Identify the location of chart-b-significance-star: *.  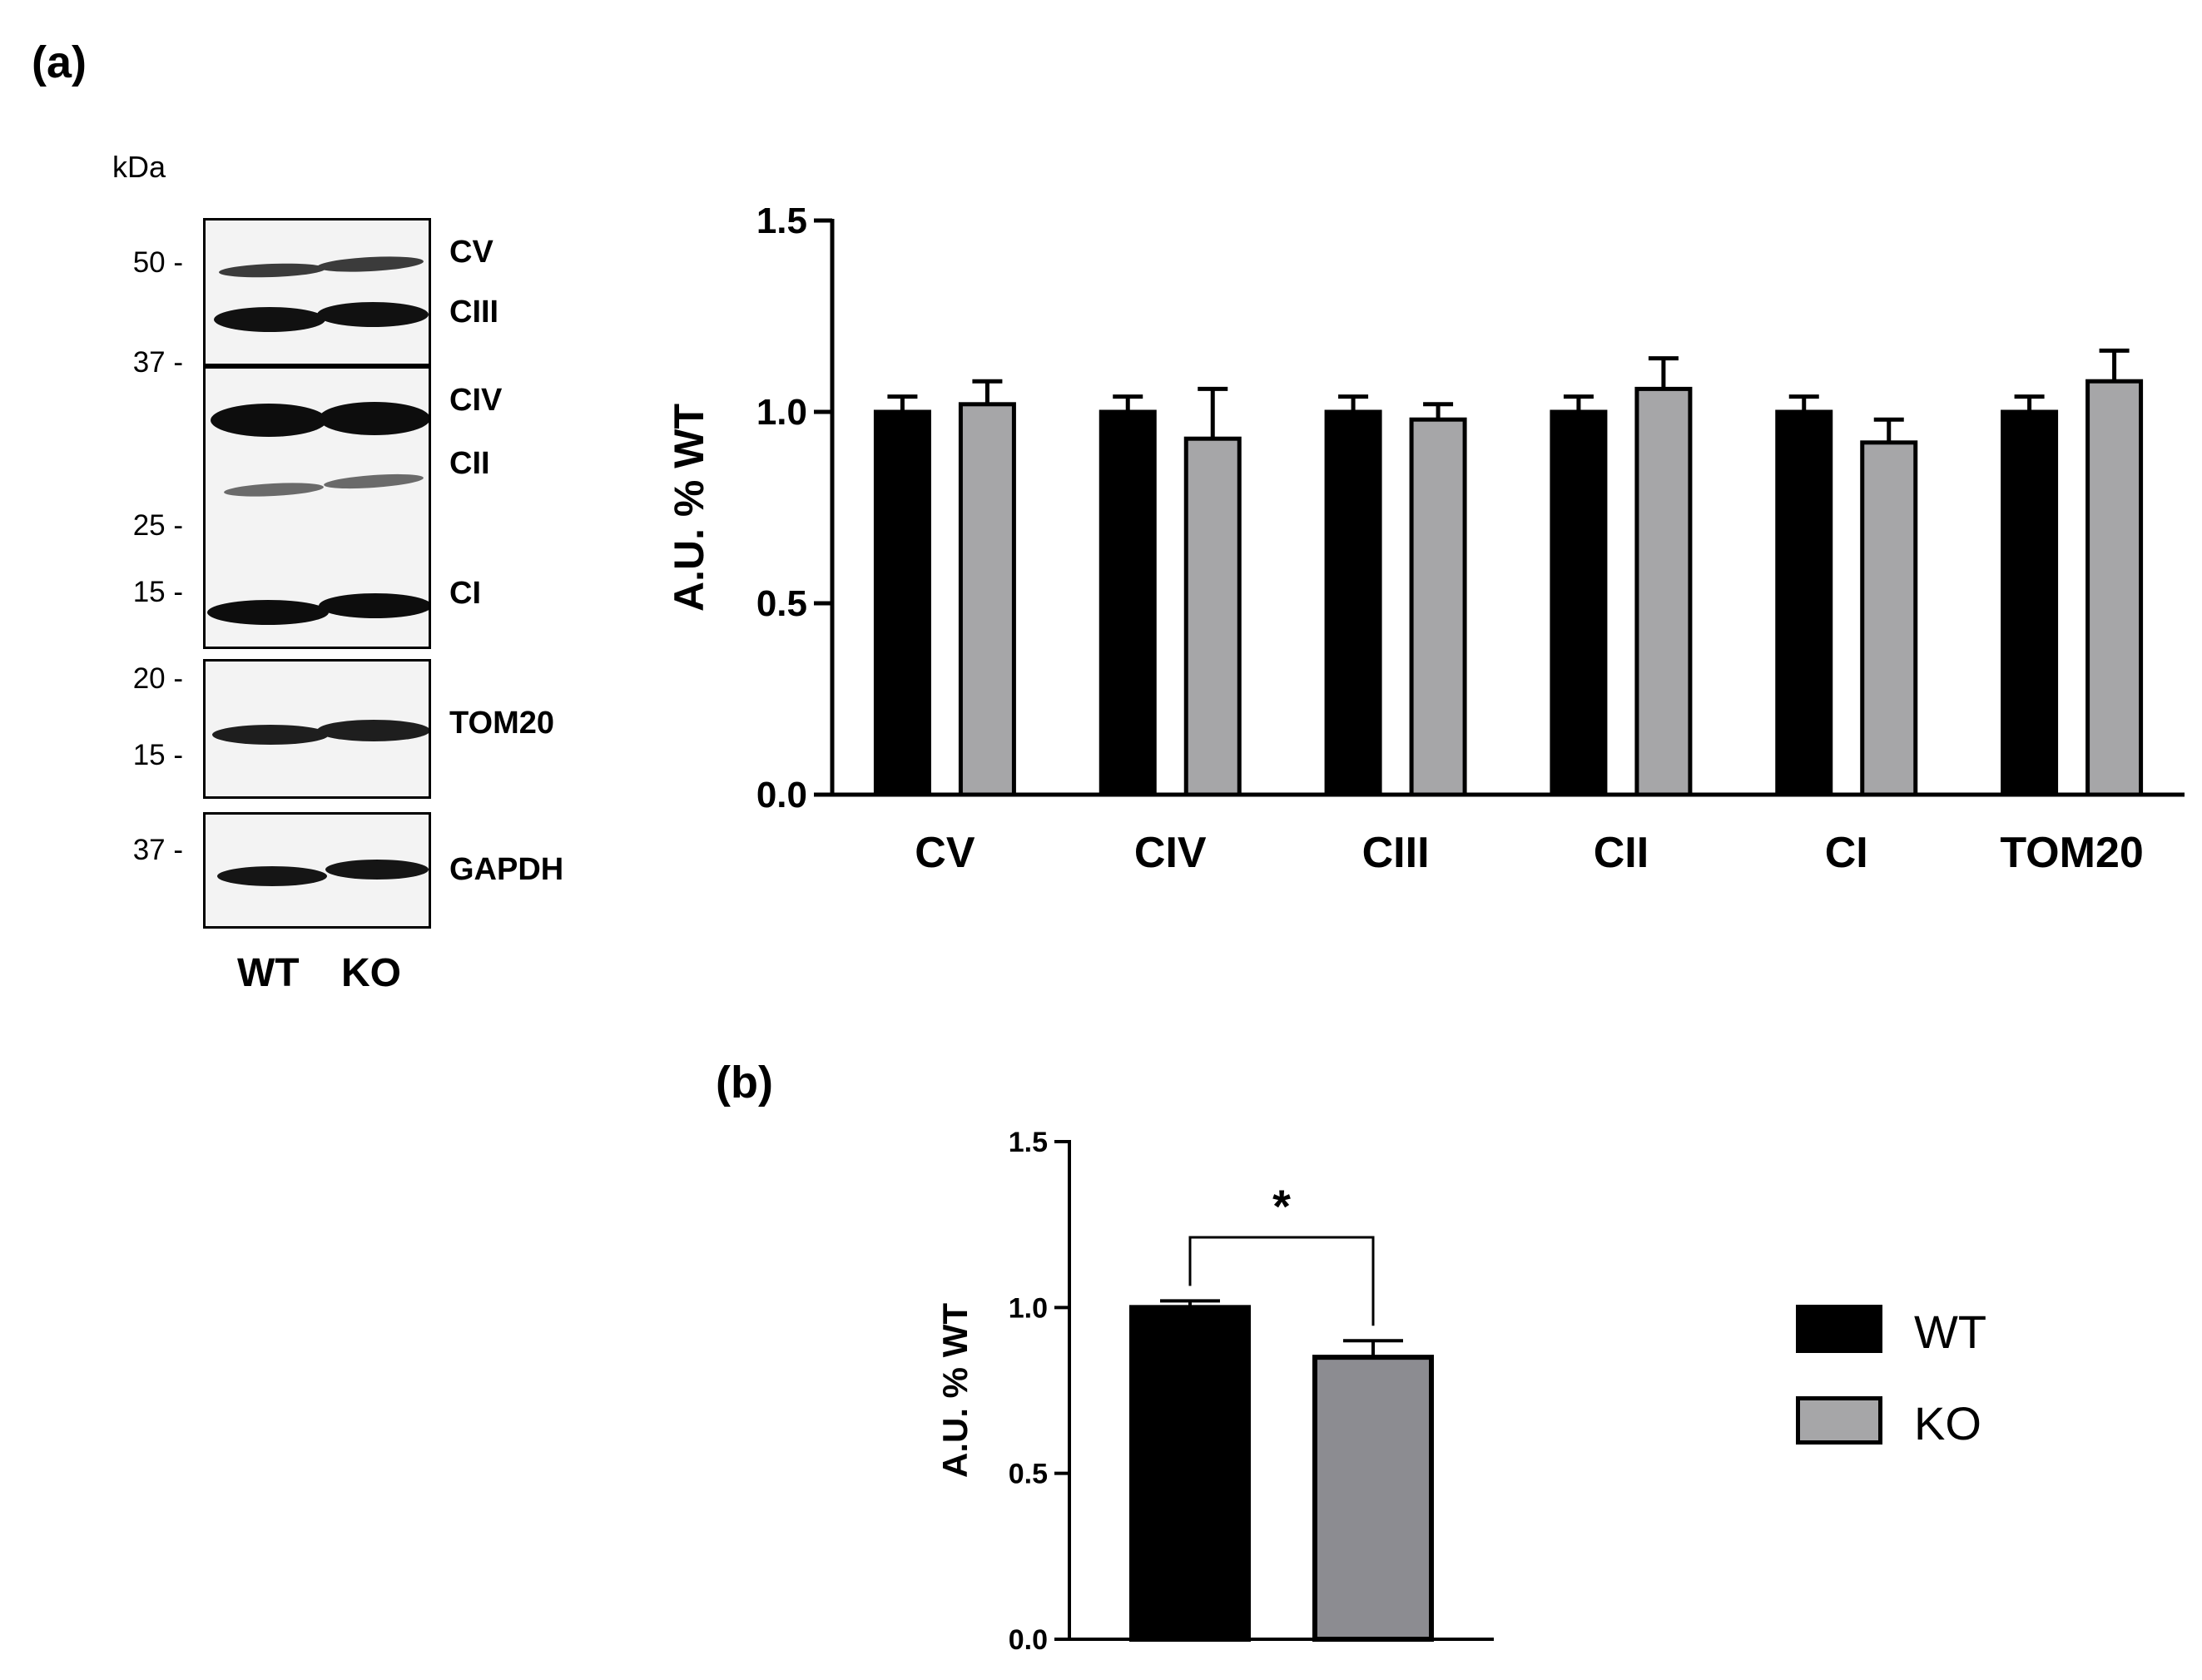
(1281, 1206).